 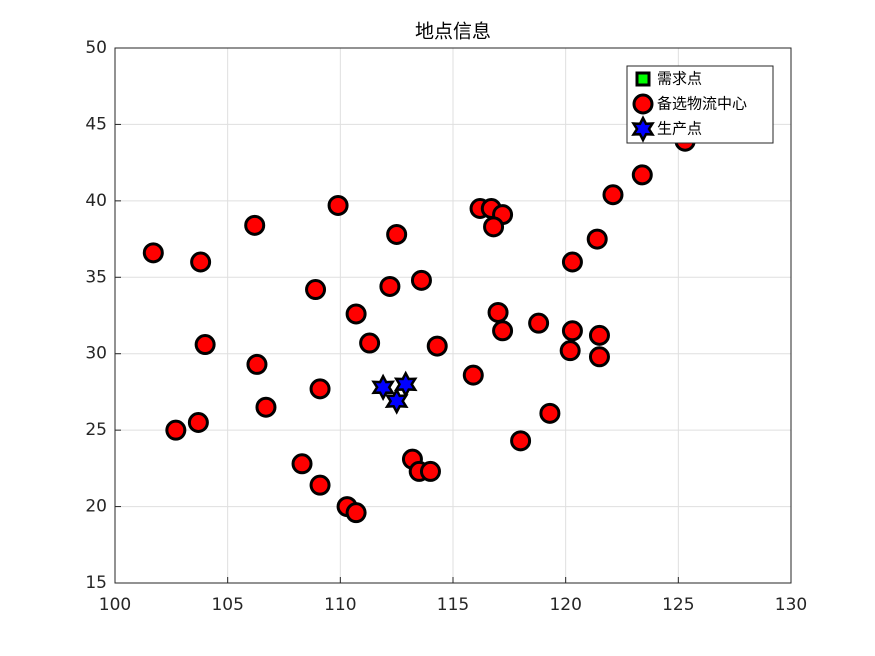 What do you see at coordinates (702, 104) in the screenshot?
I see `legend-label: 备选物流中心` at bounding box center [702, 104].